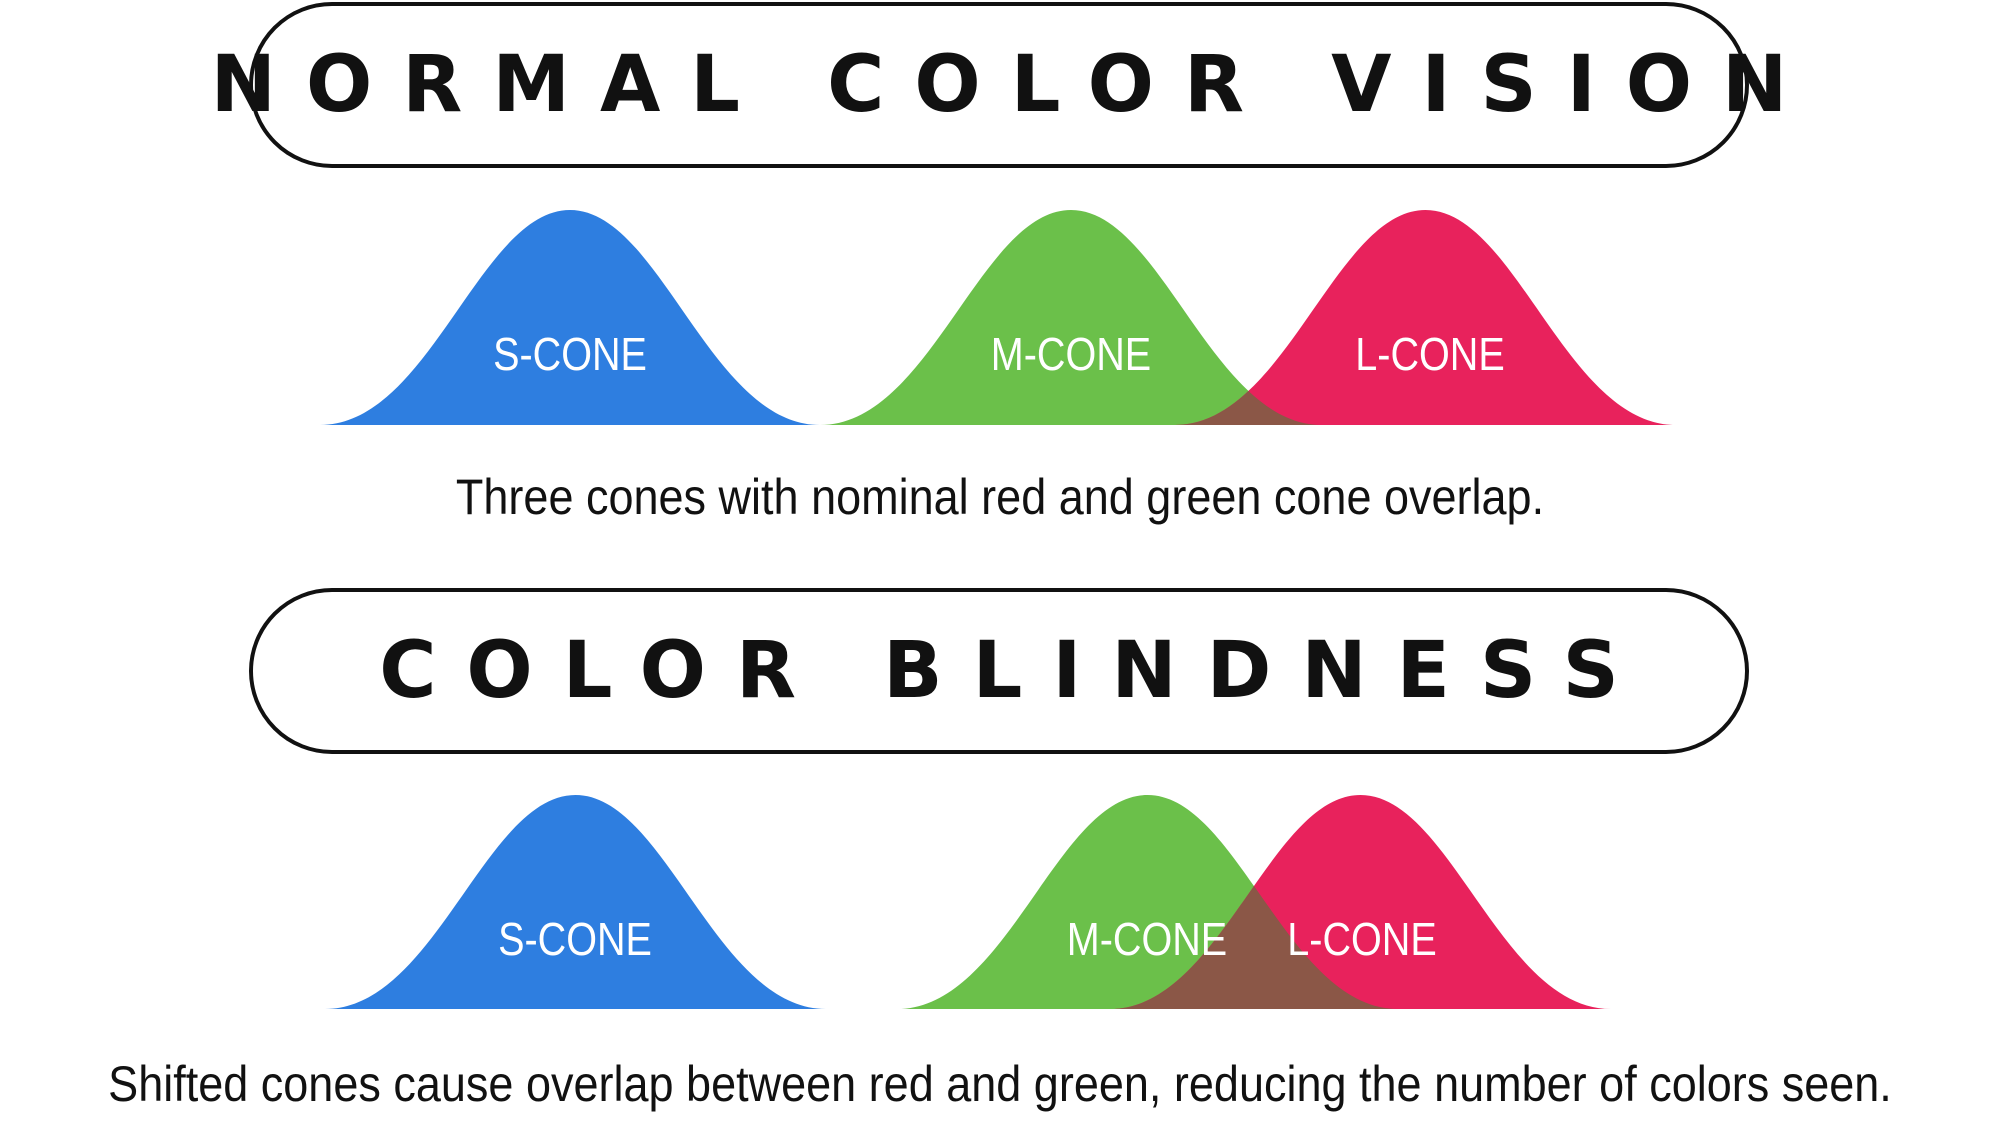  I want to click on color-blindness-title-box: COLOR BLINDNESS, so click(999, 671).